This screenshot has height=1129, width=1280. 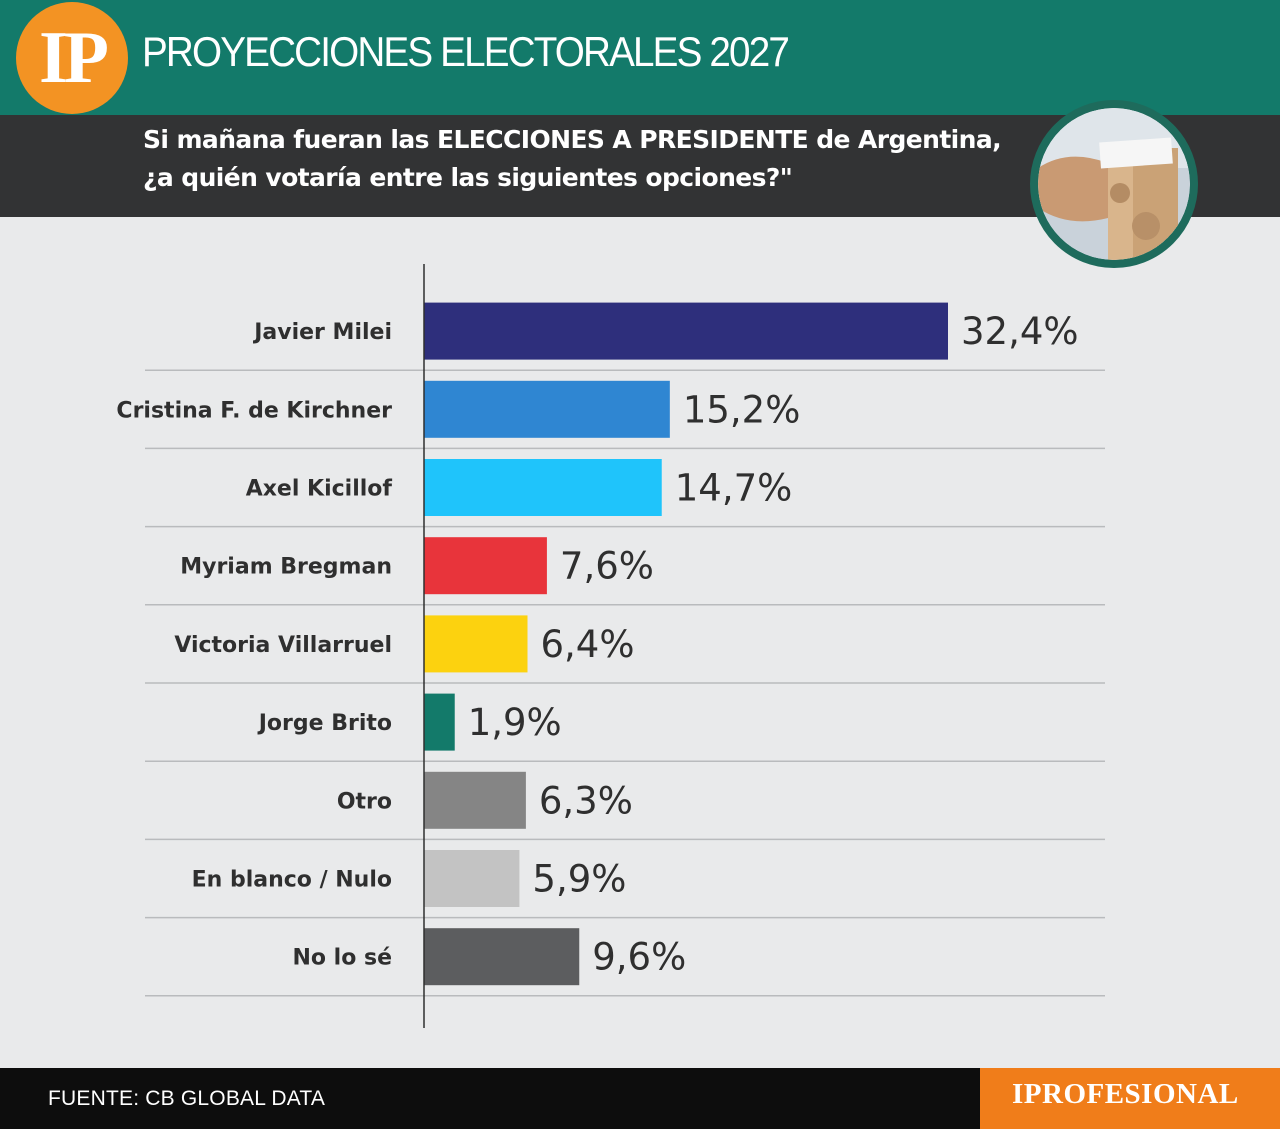 What do you see at coordinates (742, 409) in the screenshot?
I see `value-label: 15,2%` at bounding box center [742, 409].